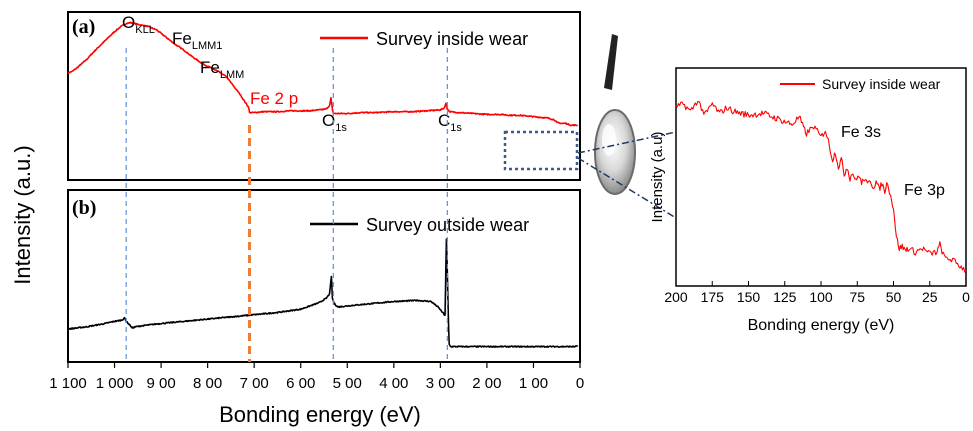 The image size is (973, 431). I want to click on x-tick-label: 1 100, so click(68, 383).